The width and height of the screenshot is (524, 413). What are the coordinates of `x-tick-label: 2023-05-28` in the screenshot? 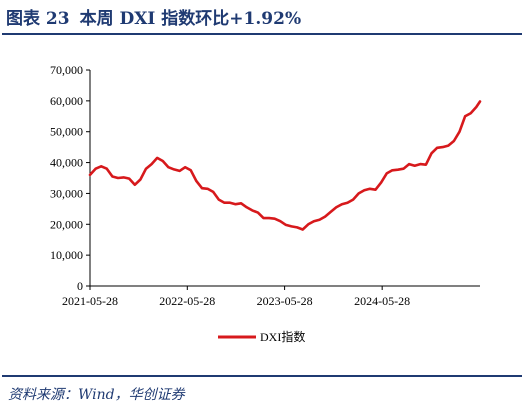 It's located at (285, 301).